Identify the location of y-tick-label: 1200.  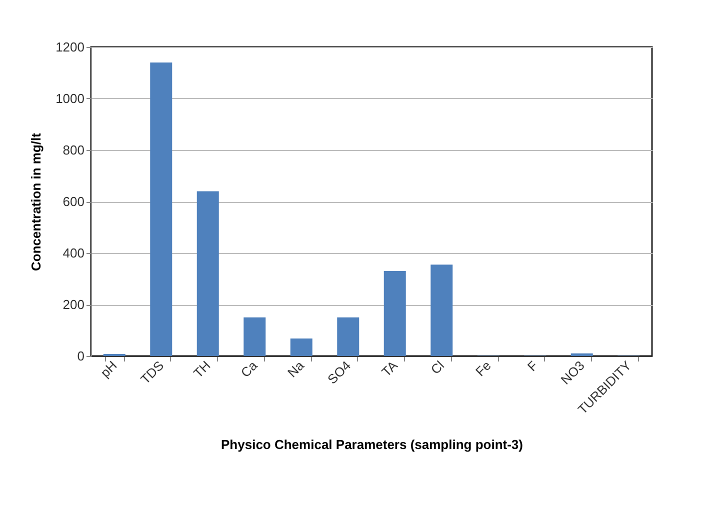
(70, 47).